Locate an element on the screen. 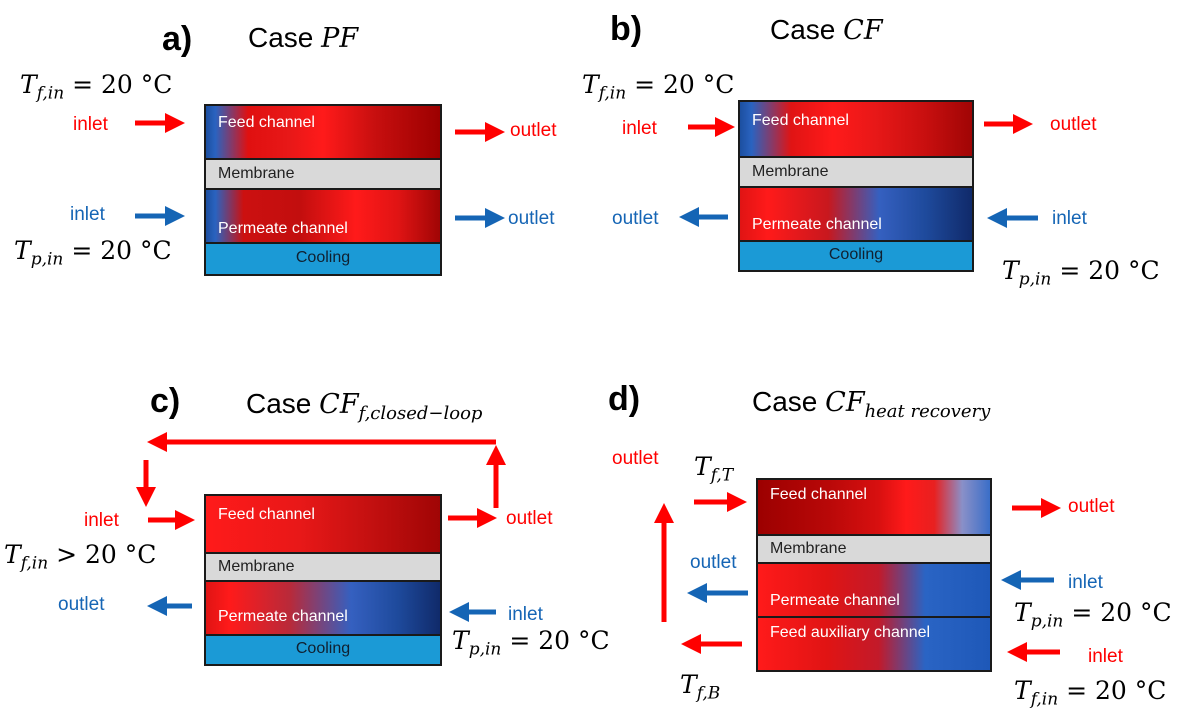 The width and height of the screenshot is (1186, 709). auxiliary-inlet-label: inlet is located at coordinates (1105, 656).